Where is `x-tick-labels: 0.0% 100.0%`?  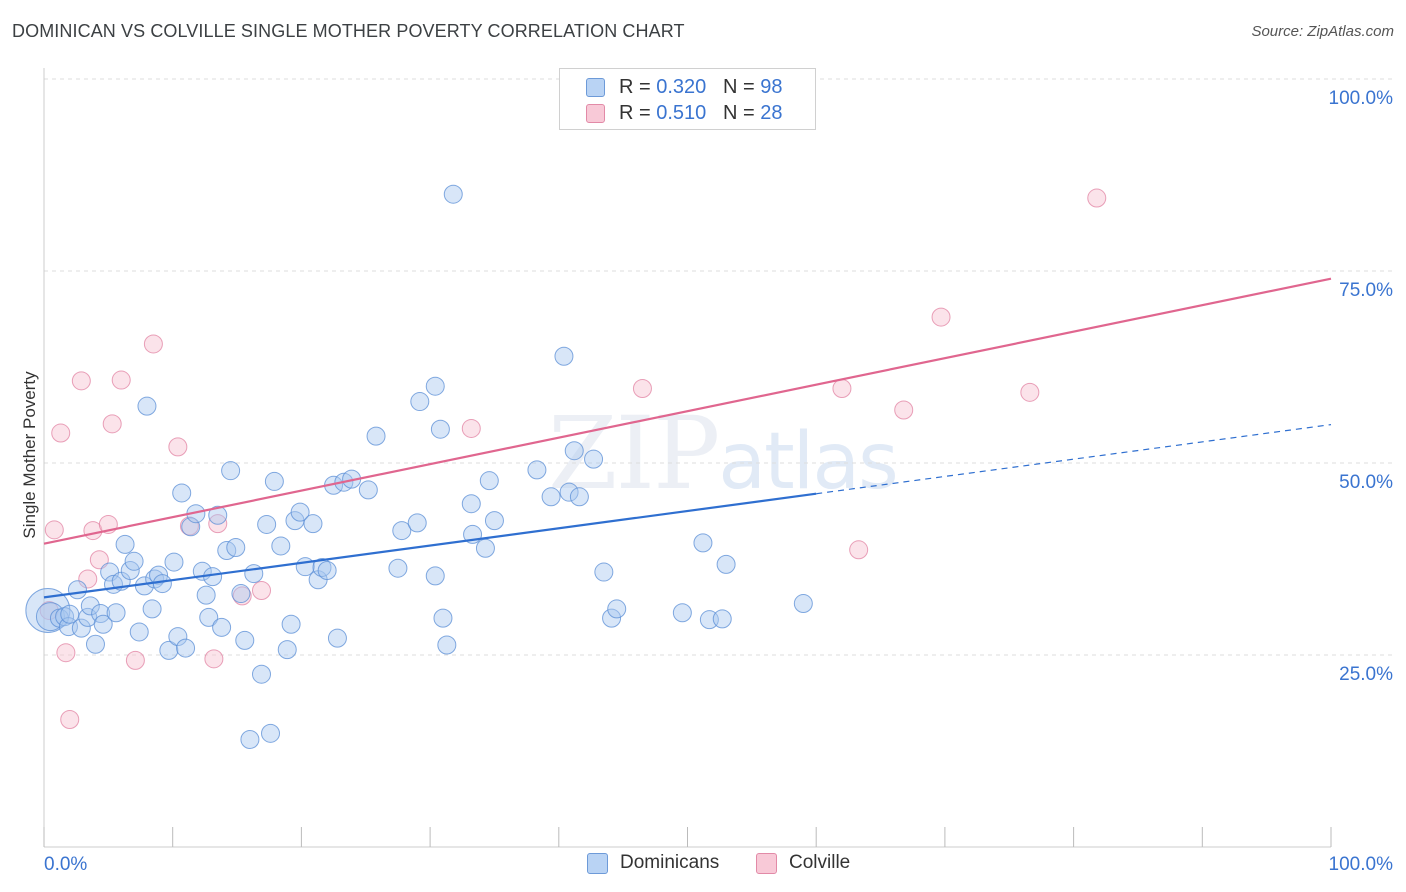 x-tick-labels: 0.0% 100.0% is located at coordinates (718, 864).